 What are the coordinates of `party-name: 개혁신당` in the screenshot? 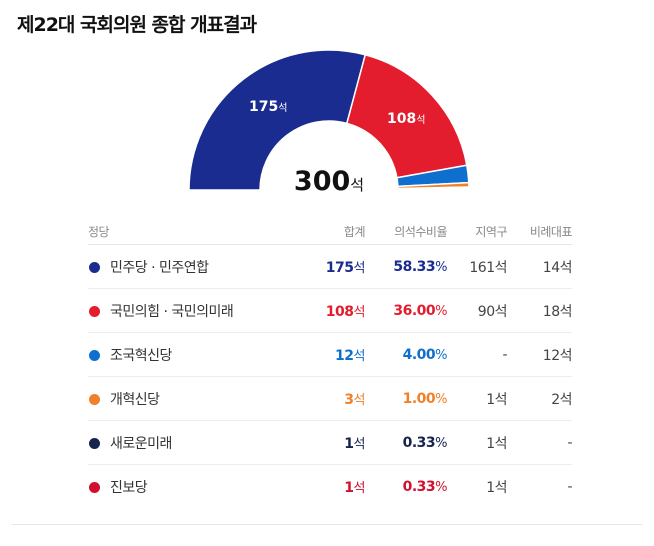 It's located at (135, 399).